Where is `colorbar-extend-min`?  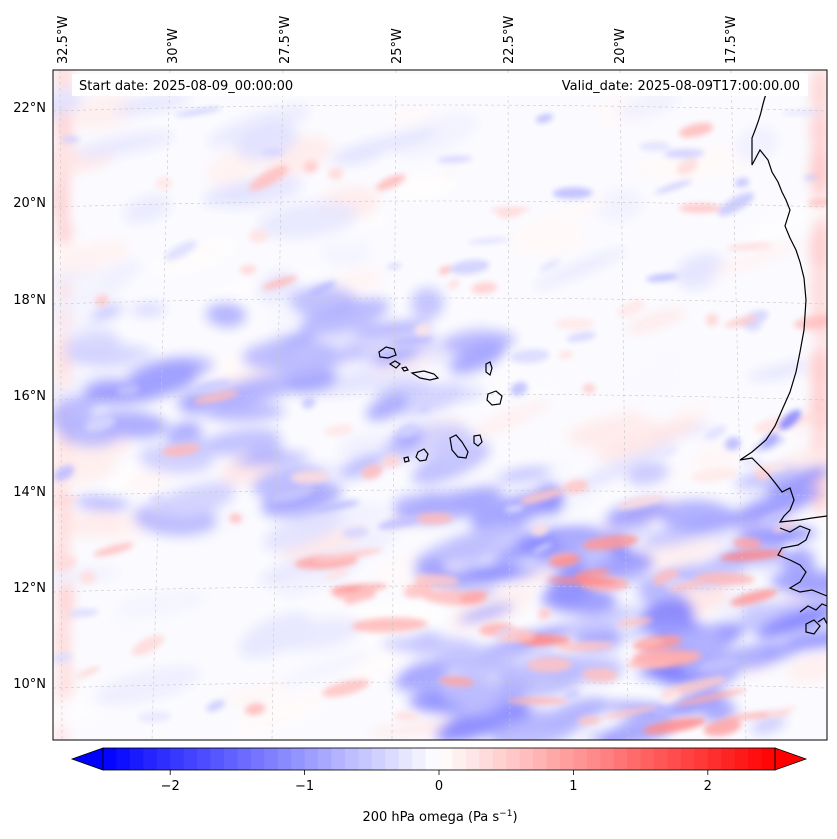 colorbar-extend-min is located at coordinates (87, 759).